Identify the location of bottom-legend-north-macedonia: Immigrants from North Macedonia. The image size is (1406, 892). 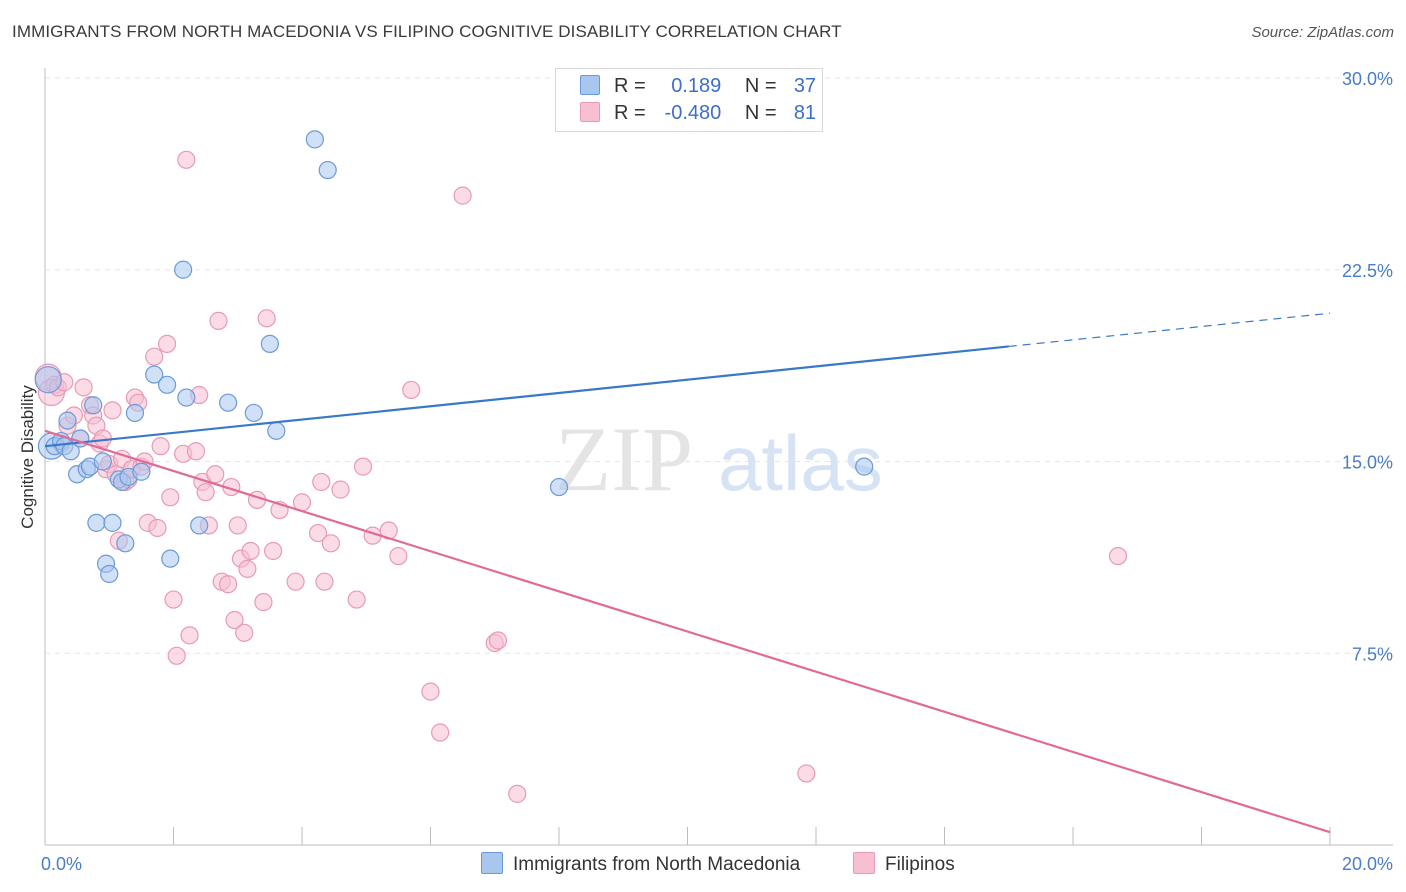
(640, 864).